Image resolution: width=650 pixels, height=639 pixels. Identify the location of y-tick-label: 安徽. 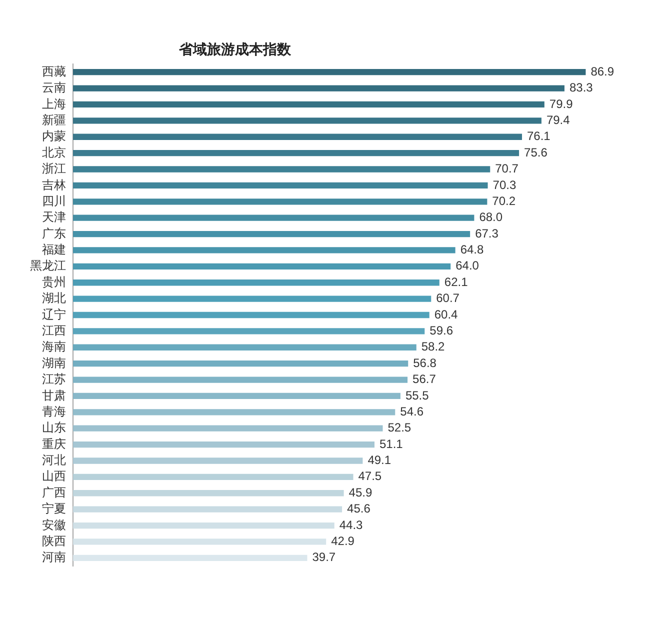
(54, 525).